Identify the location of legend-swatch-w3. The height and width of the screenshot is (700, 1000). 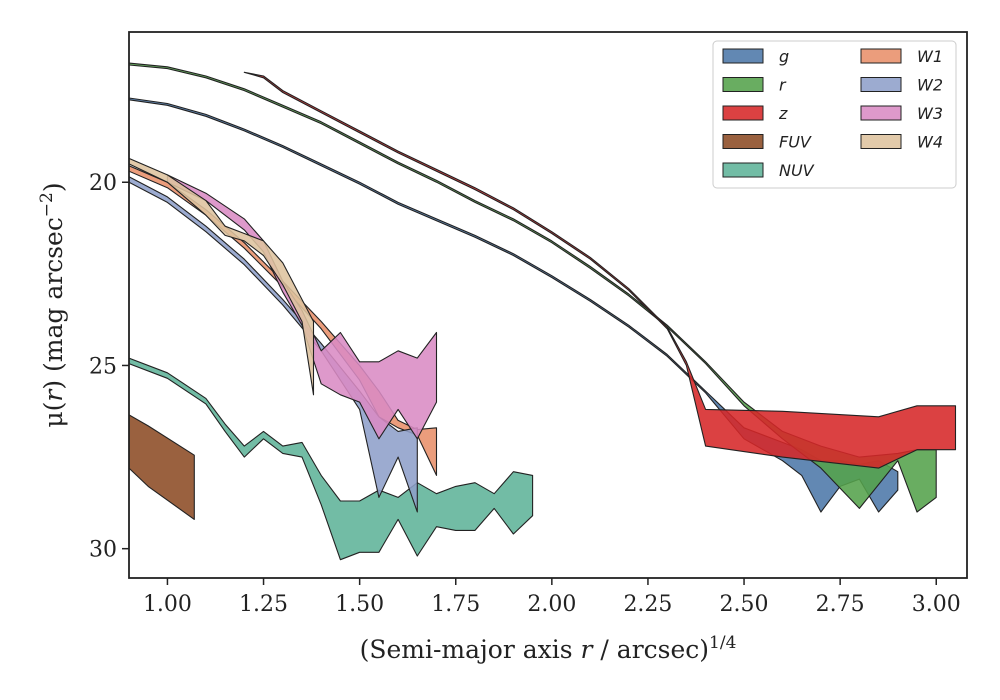
(881, 113).